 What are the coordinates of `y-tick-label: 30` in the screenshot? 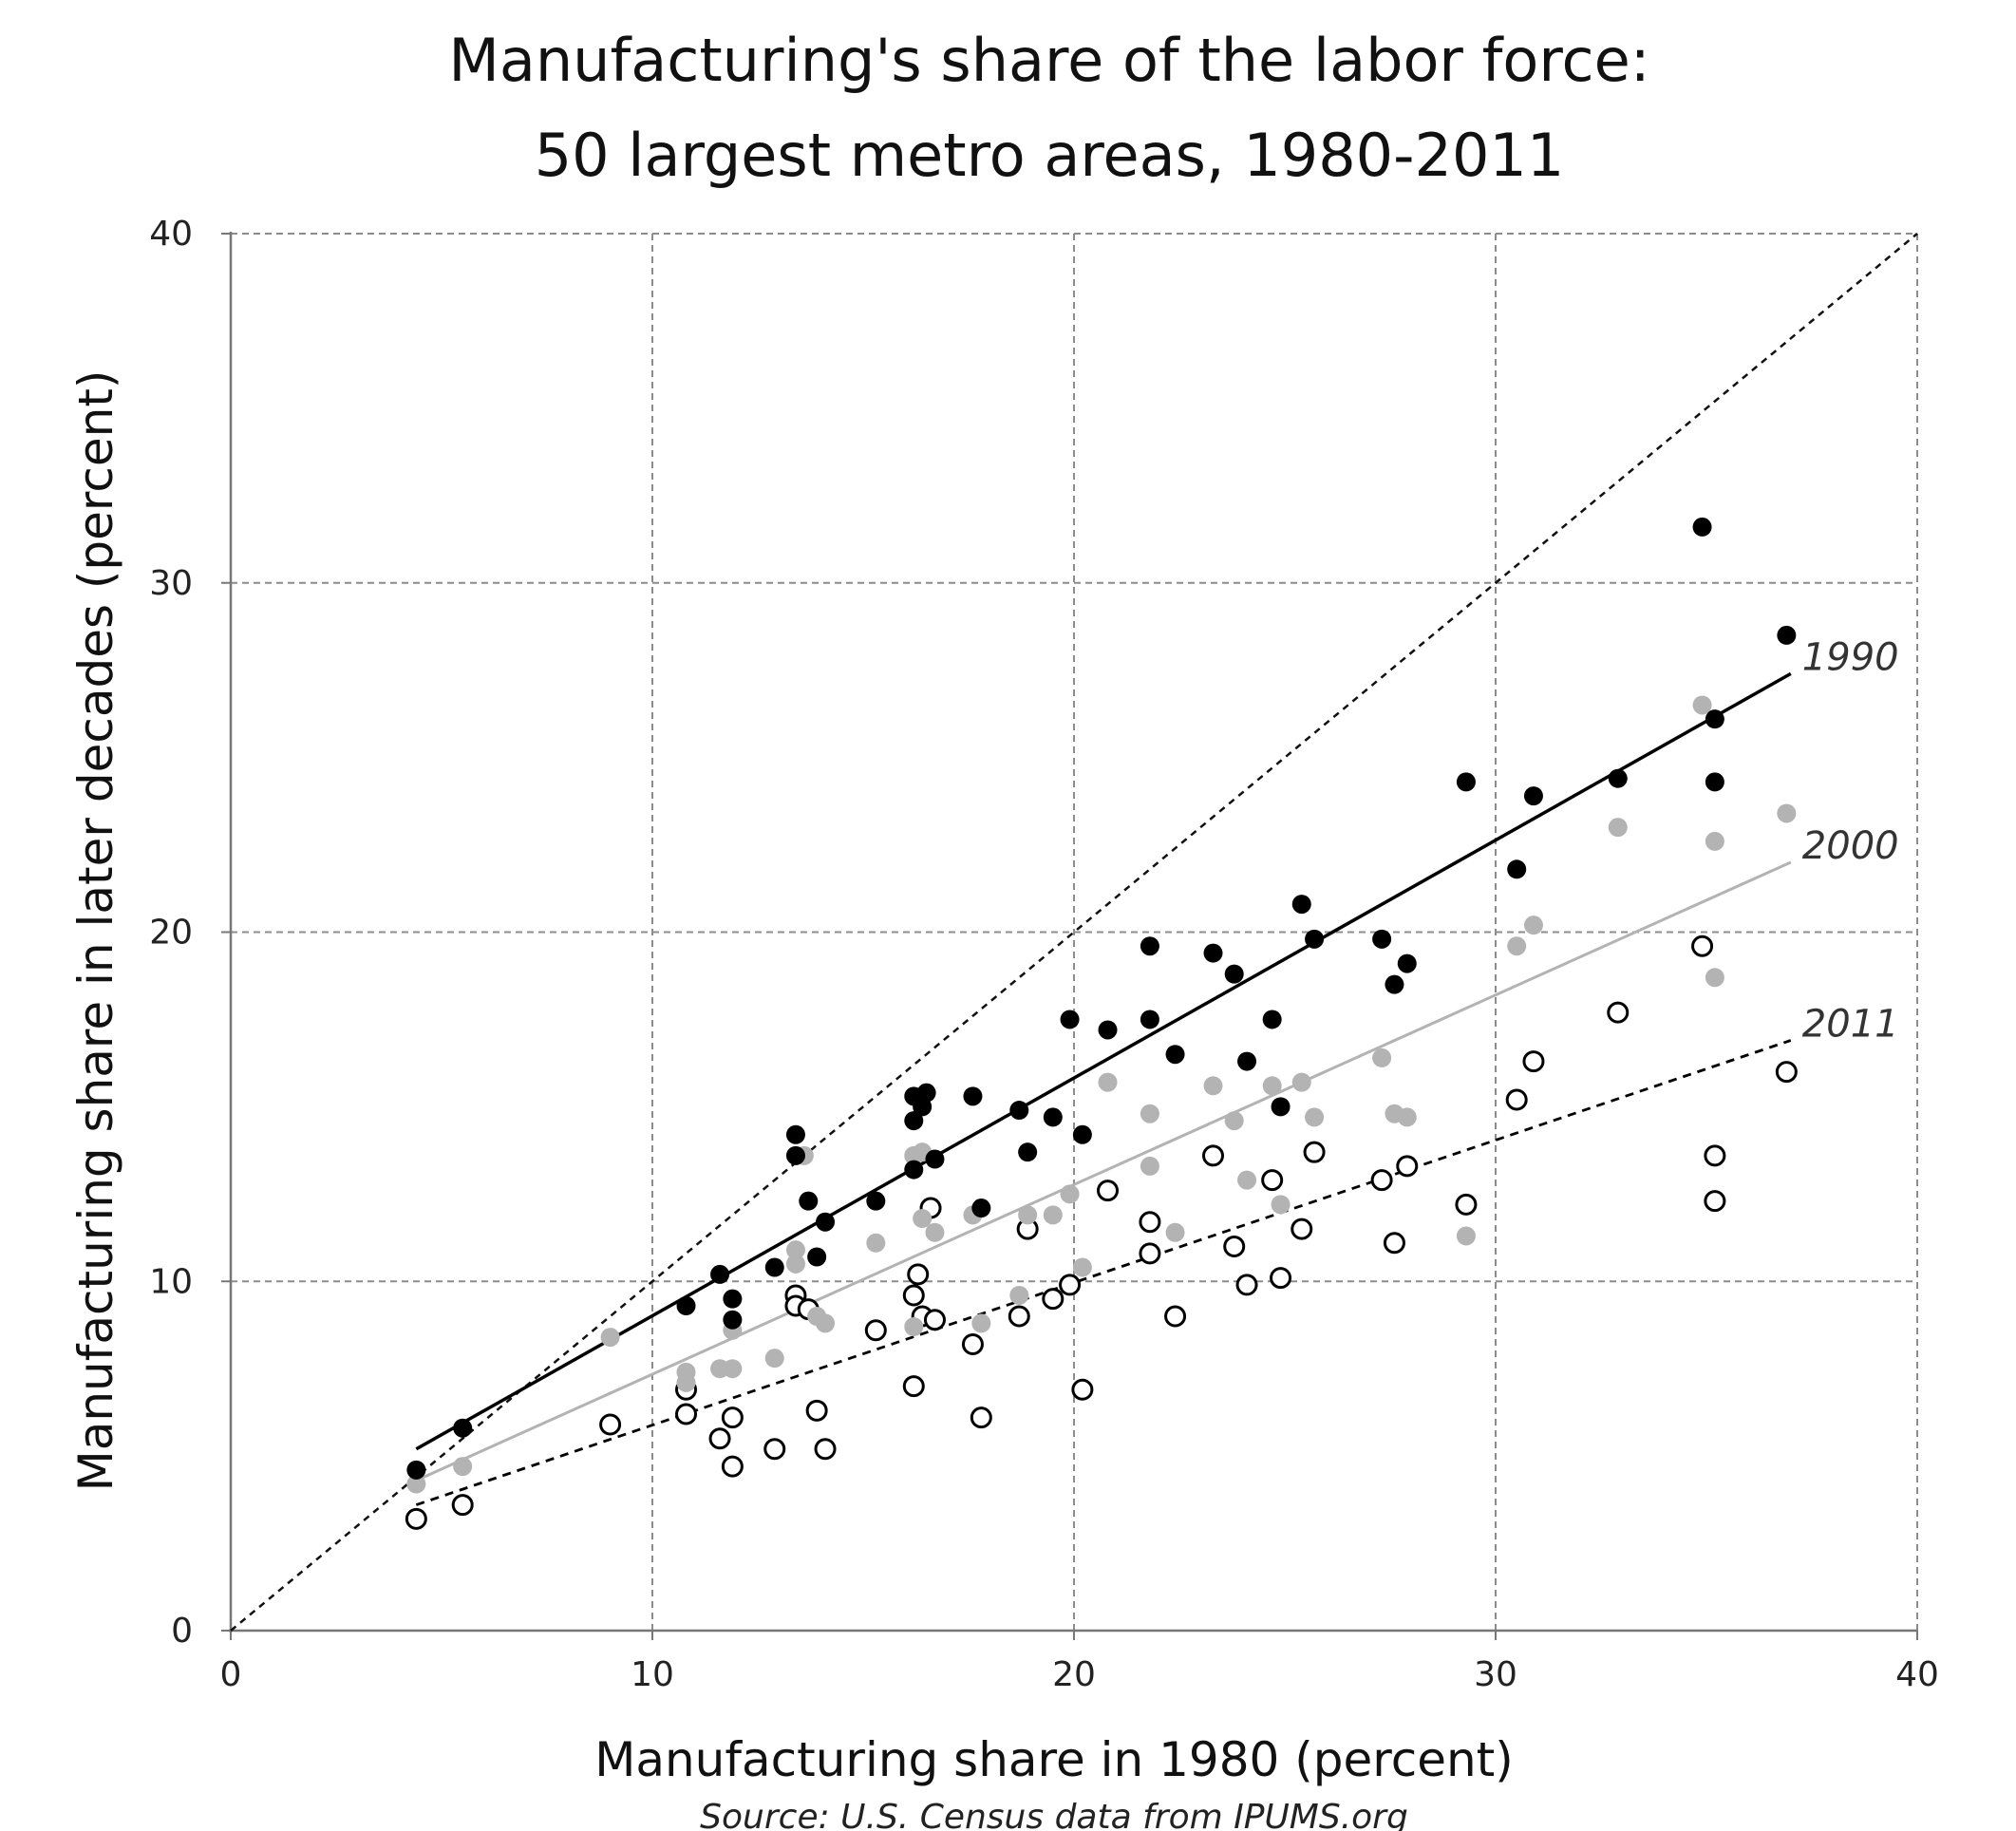 It's located at (171, 583).